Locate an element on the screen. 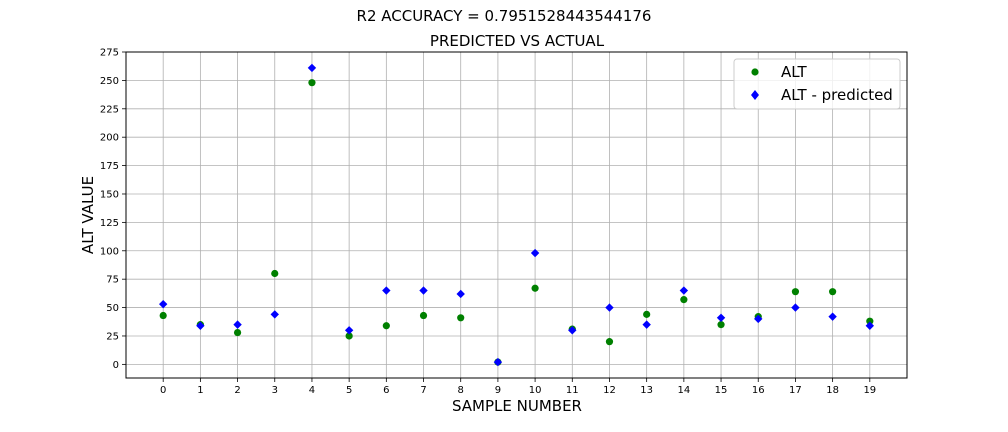 The image size is (1008, 432). legend-box is located at coordinates (817, 84).